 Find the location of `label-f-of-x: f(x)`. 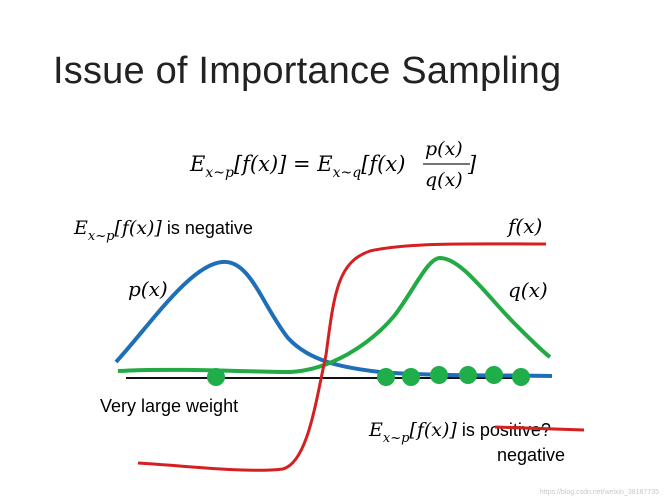

label-f-of-x: f(x) is located at coordinates (524, 226).